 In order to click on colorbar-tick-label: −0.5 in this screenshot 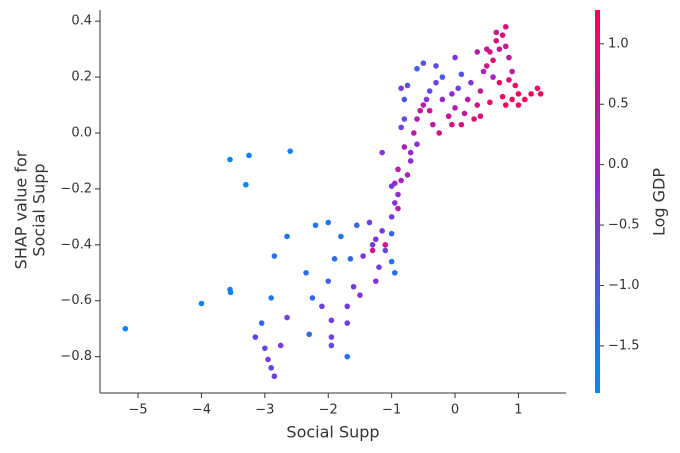, I will do `click(624, 225)`.